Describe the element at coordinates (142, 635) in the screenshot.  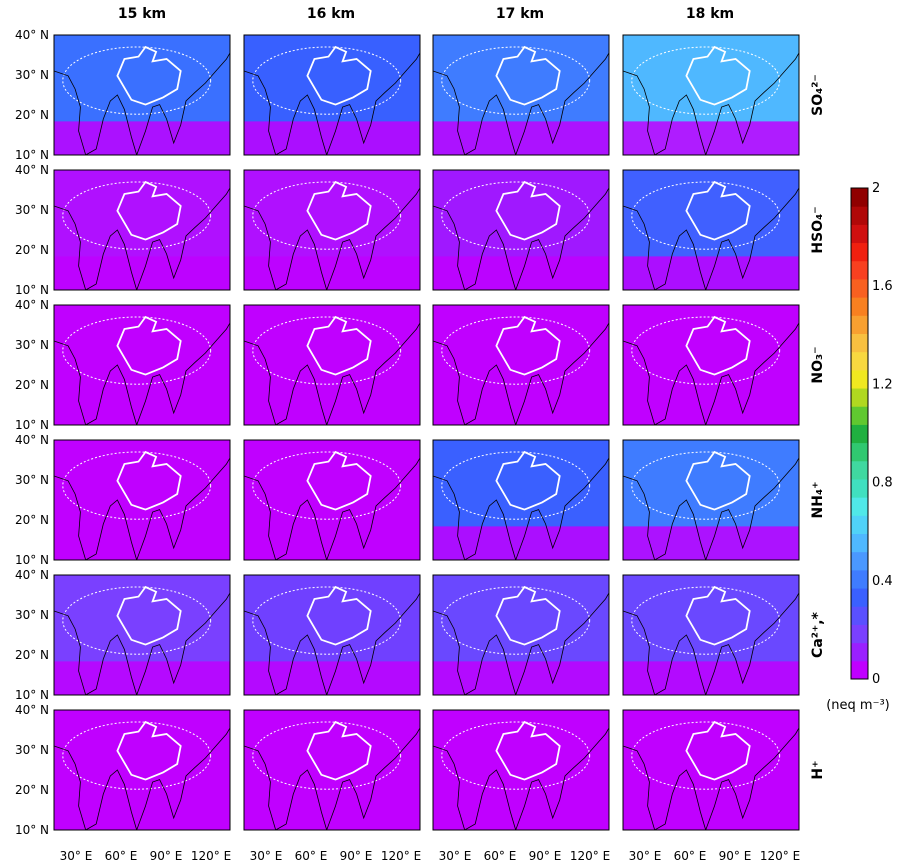
I see `map-panel-r5-c1` at that location.